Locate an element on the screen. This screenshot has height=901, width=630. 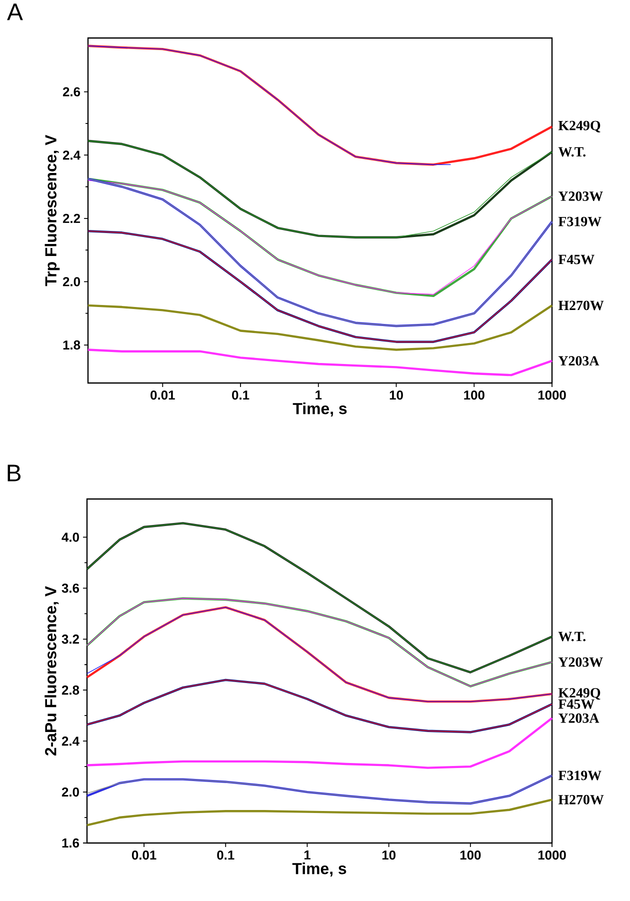
y-tick-label: 2.6 is located at coordinates (71, 91).